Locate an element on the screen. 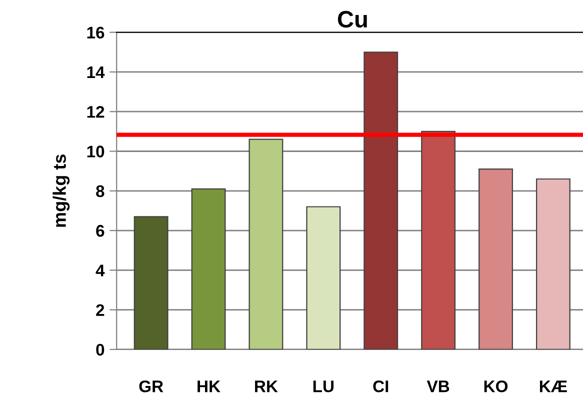 The height and width of the screenshot is (404, 583). y-tick-label: 12 is located at coordinates (95, 112).